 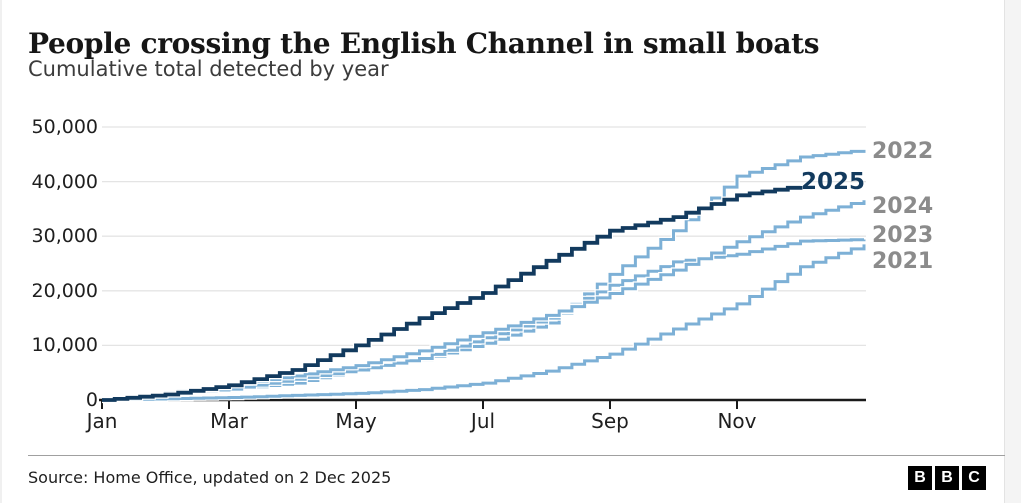 I want to click on y-tick-label-50000: 50,000, so click(x=64, y=127).